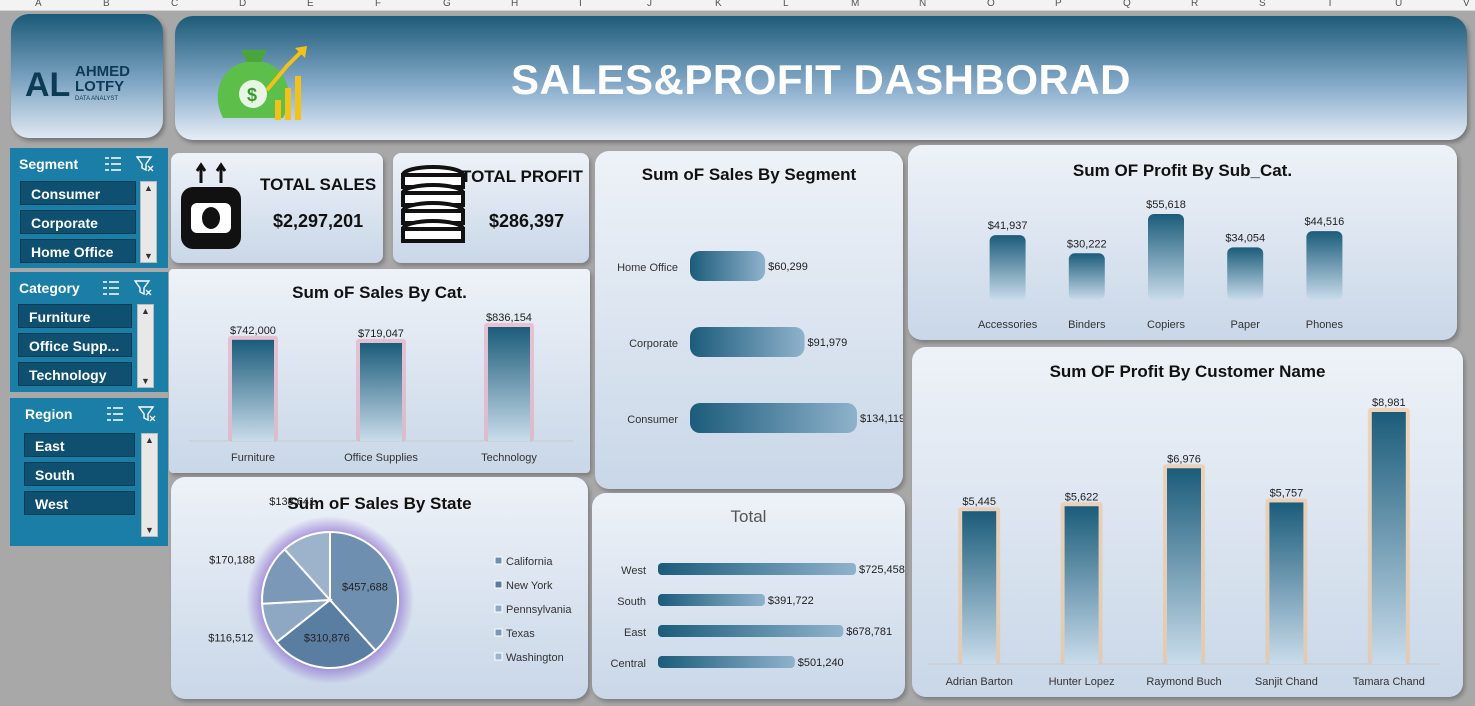 This screenshot has width=1475, height=706. I want to click on logo-line3: DATA ANALYST, so click(96, 99).